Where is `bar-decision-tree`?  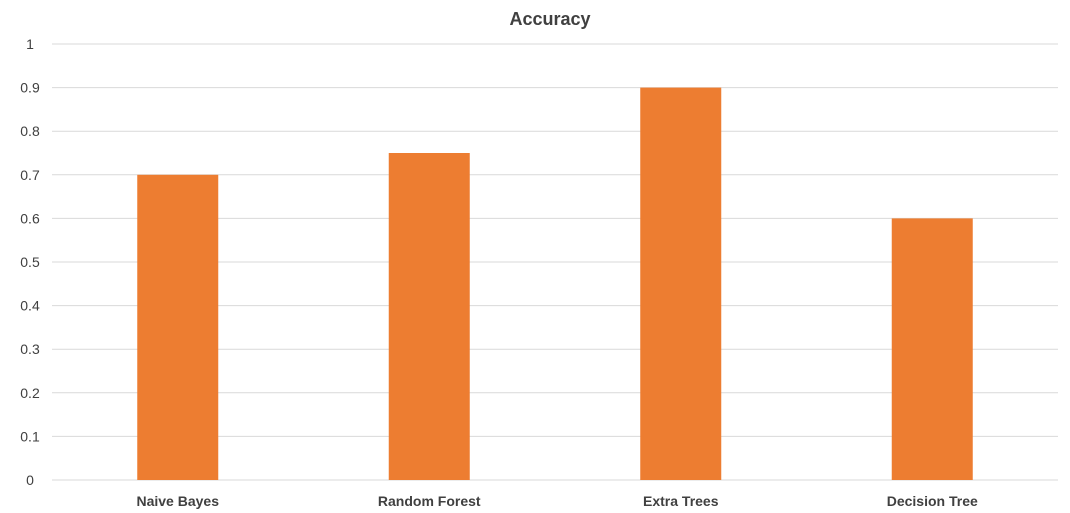
bar-decision-tree is located at coordinates (932, 349).